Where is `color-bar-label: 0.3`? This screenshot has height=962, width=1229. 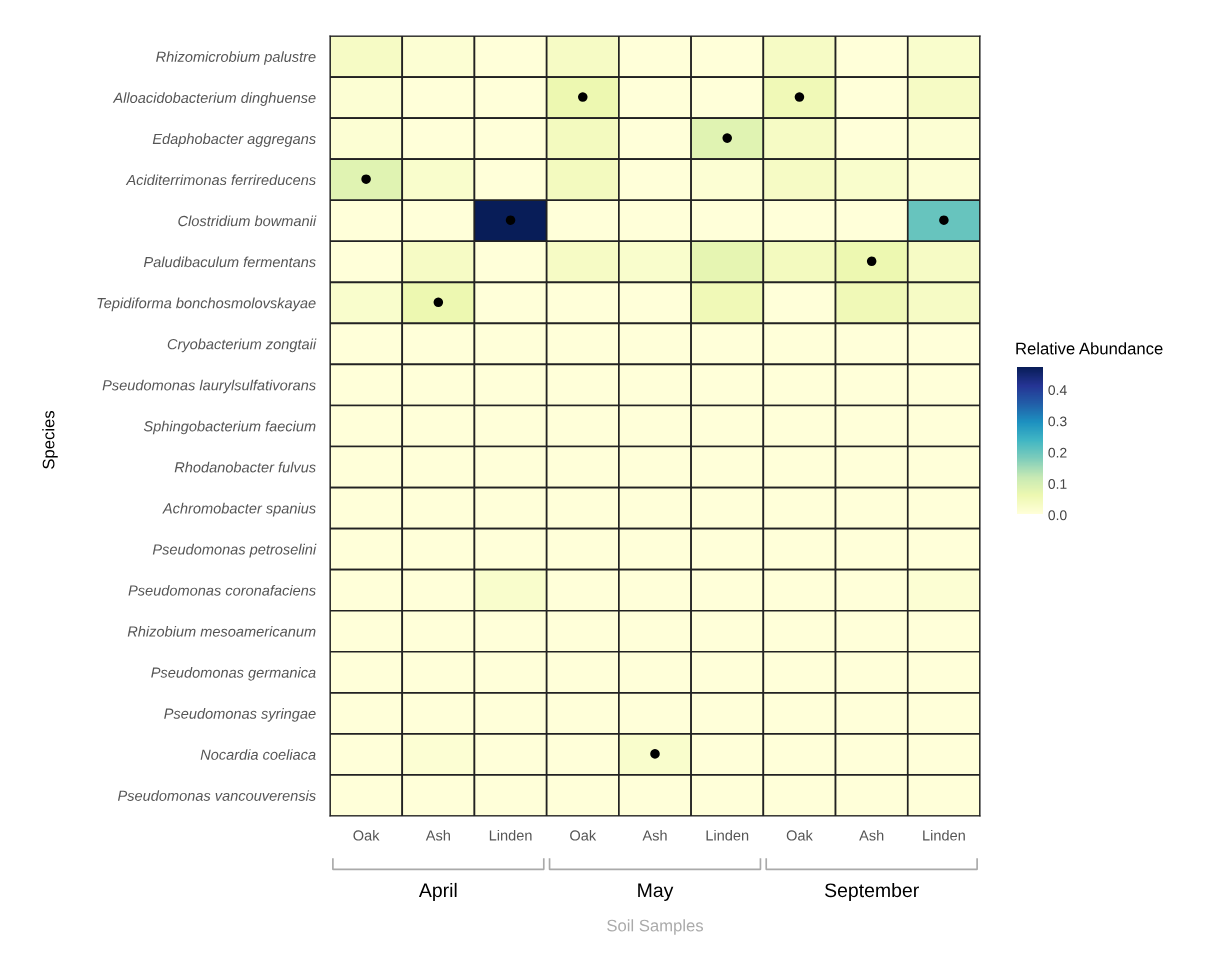 color-bar-label: 0.3 is located at coordinates (1057, 421).